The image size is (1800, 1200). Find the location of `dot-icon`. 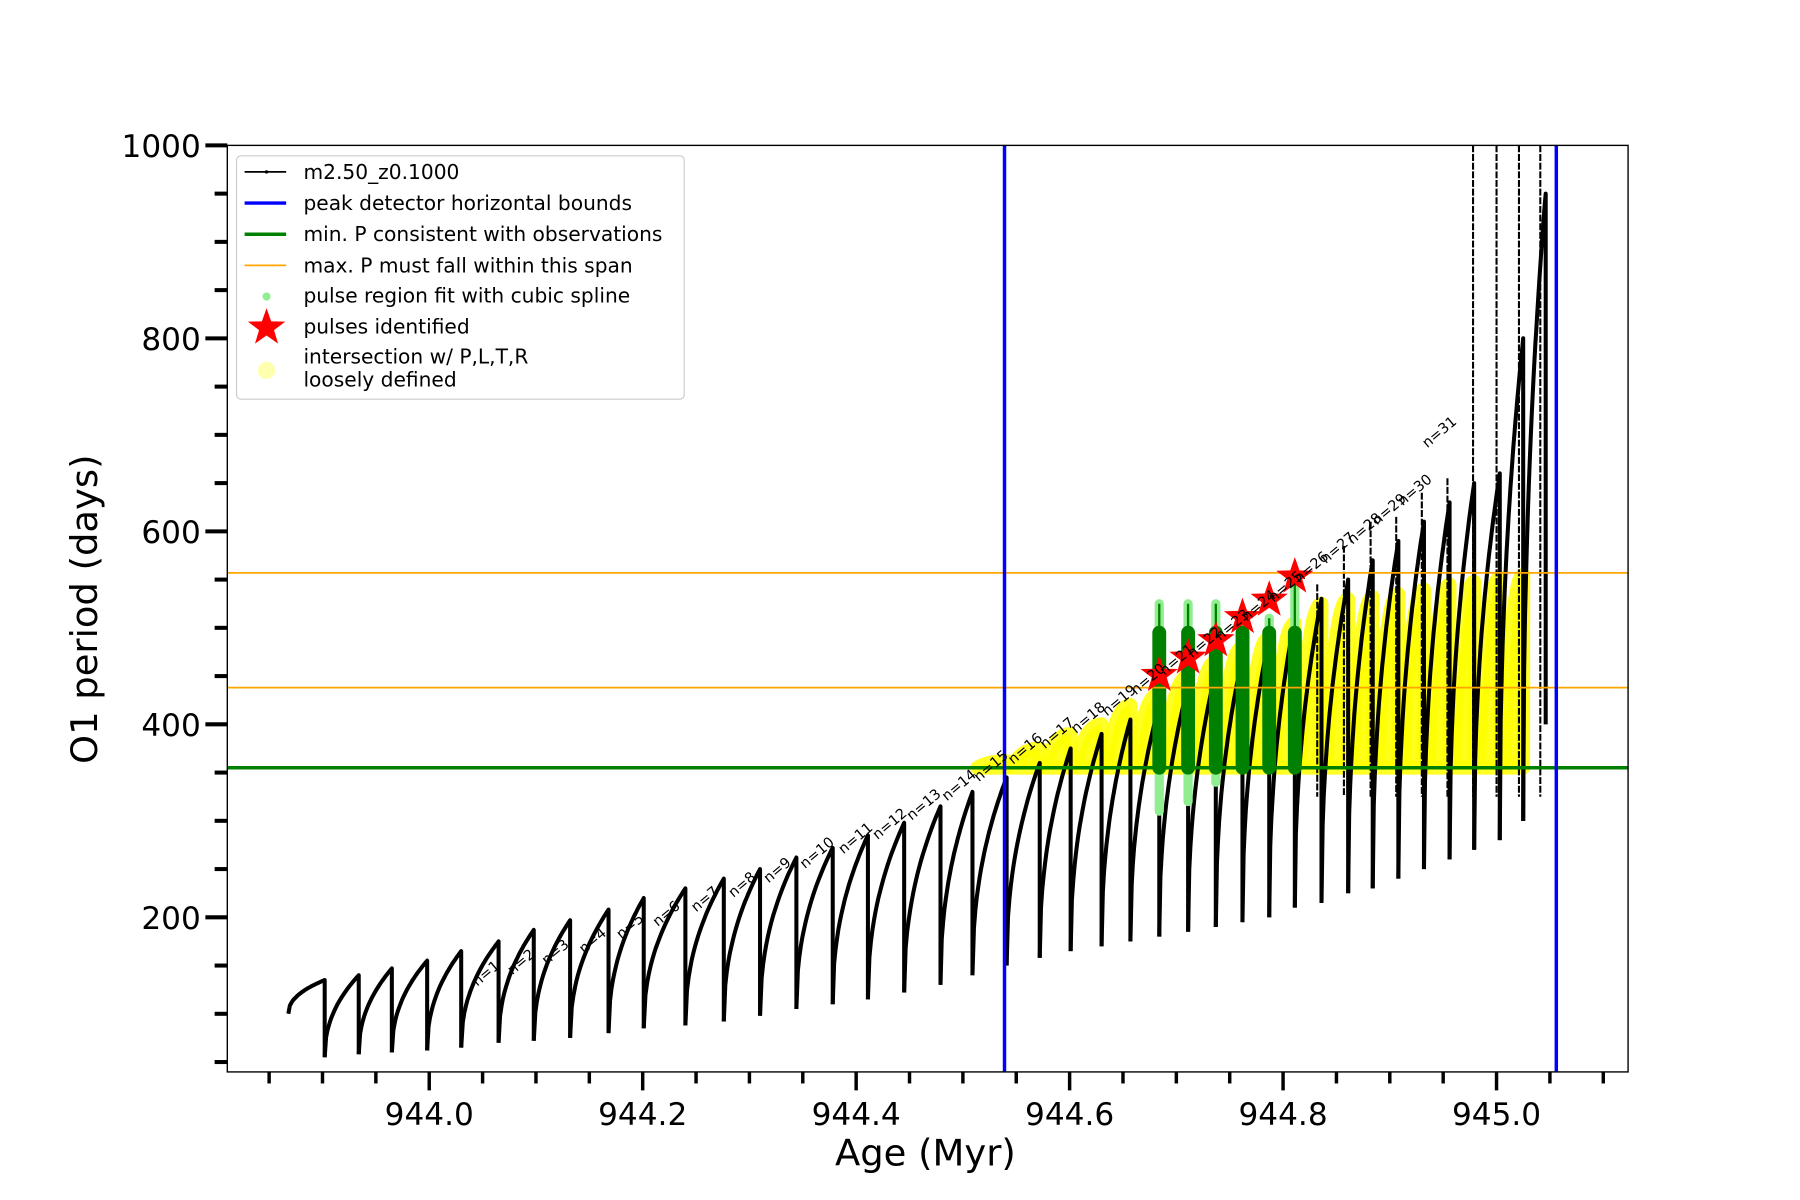

dot-icon is located at coordinates (266, 296).